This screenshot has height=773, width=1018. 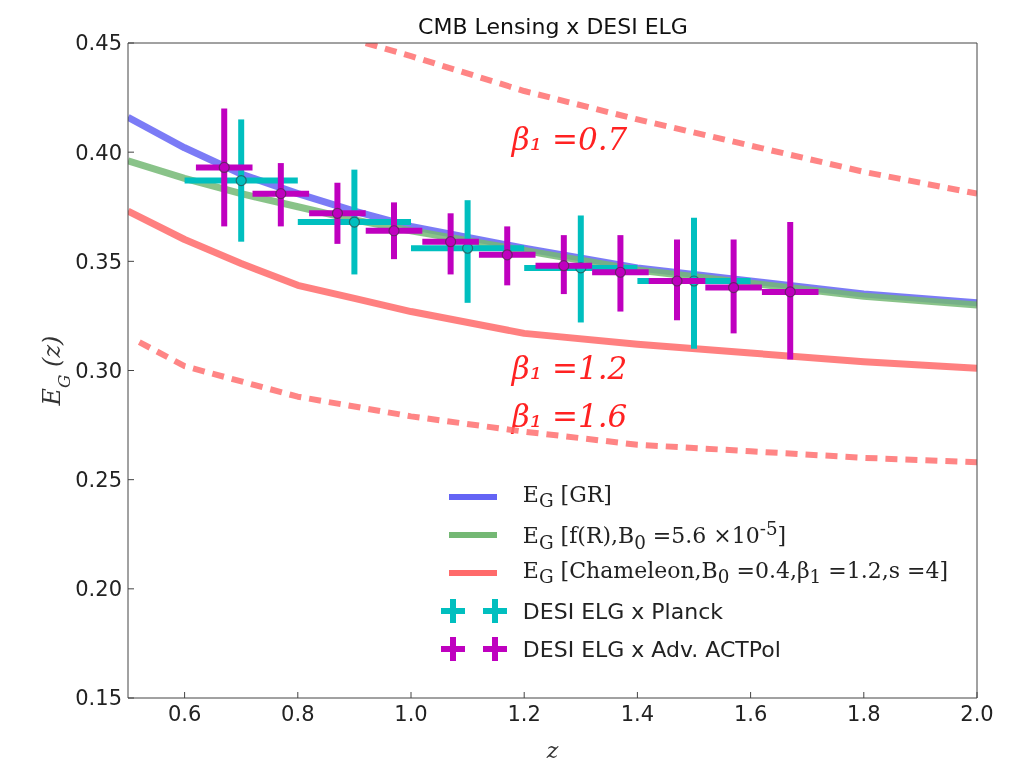 I want to click on legend-label: DESI ELG x Adv. ACTPol, so click(x=651, y=649).